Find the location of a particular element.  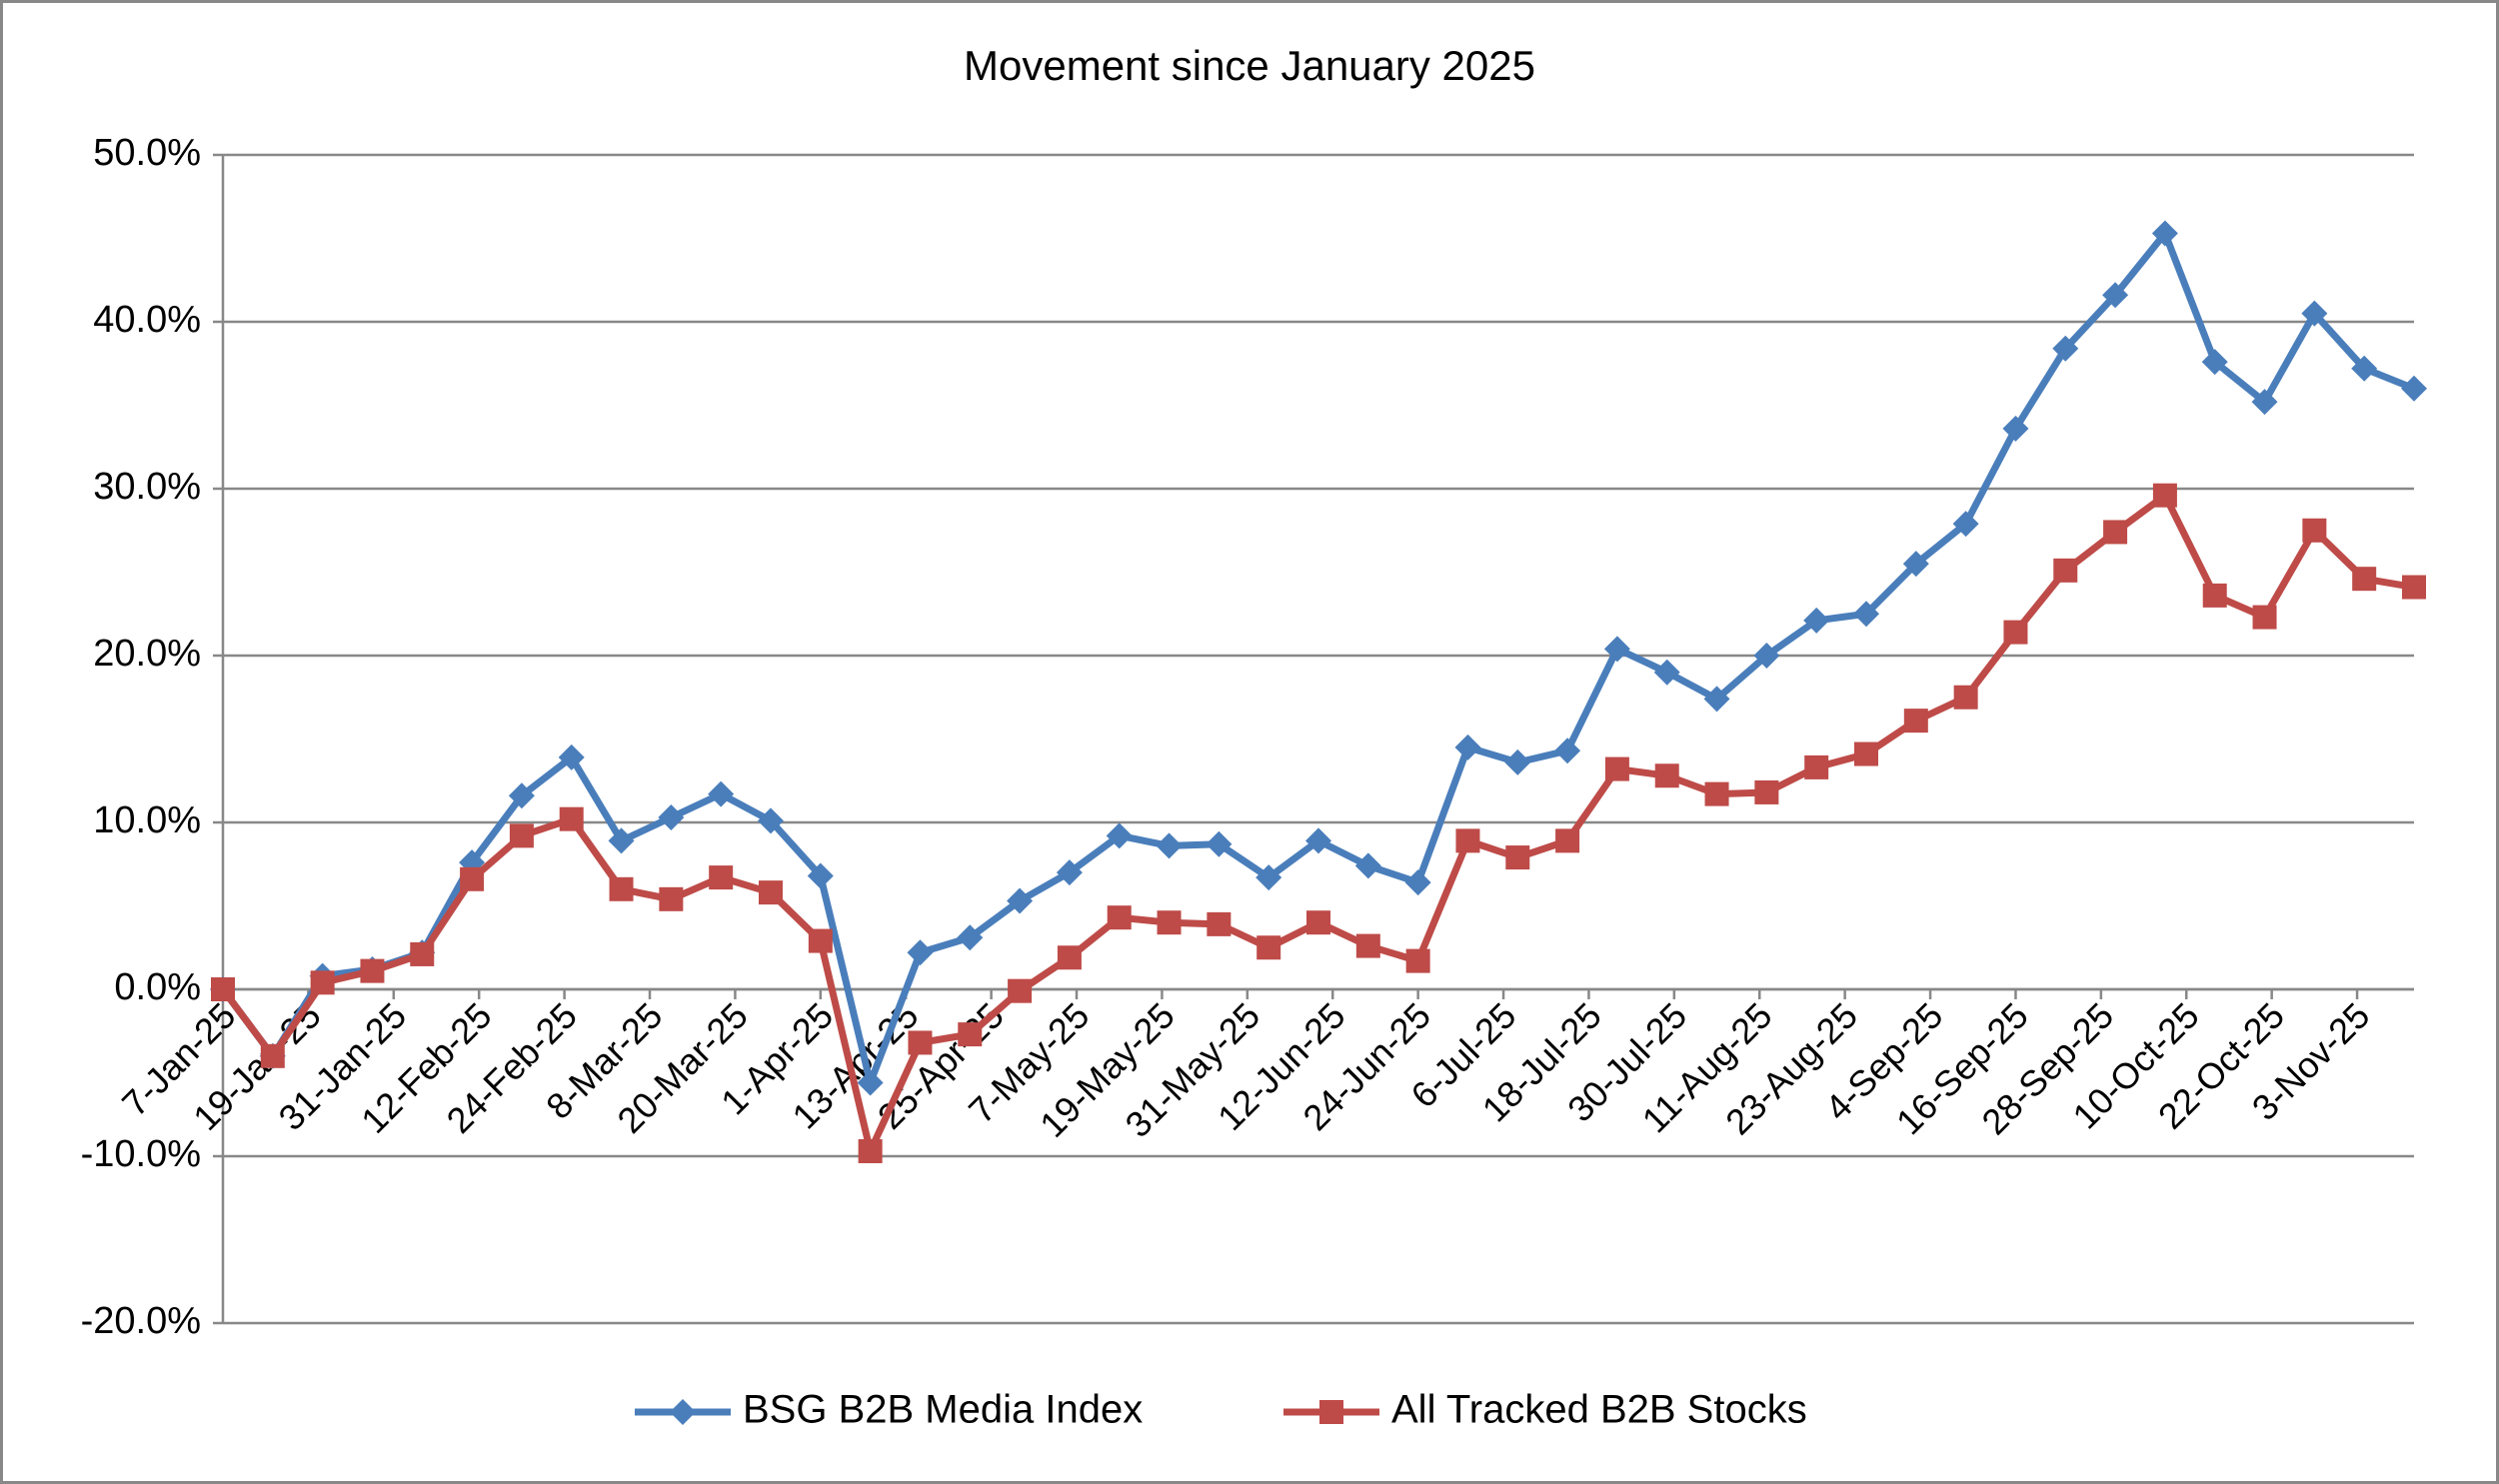

chart-title: Movement since January 2025 is located at coordinates (1249, 65).